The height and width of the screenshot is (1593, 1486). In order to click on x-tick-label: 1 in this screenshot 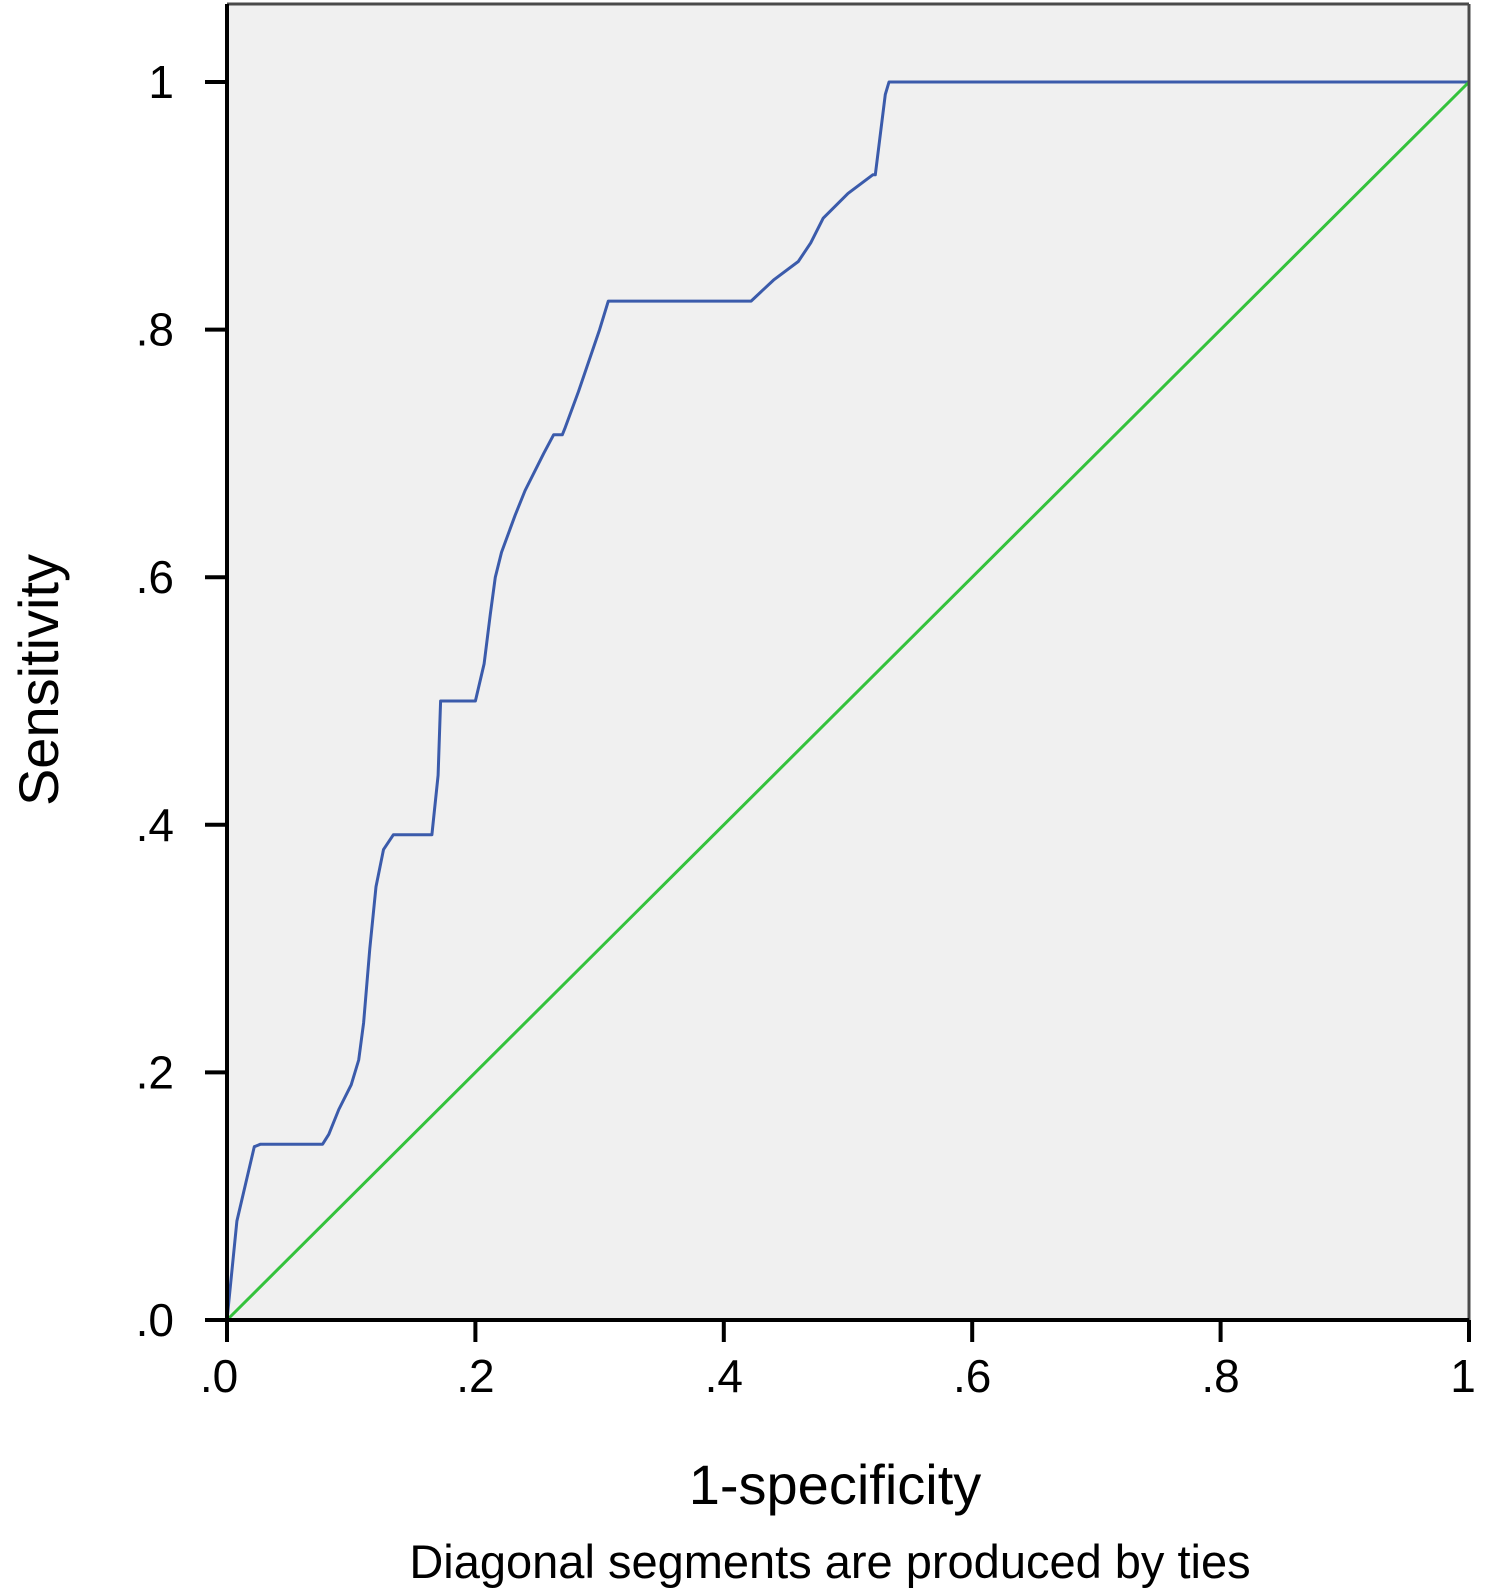, I will do `click(1463, 1376)`.